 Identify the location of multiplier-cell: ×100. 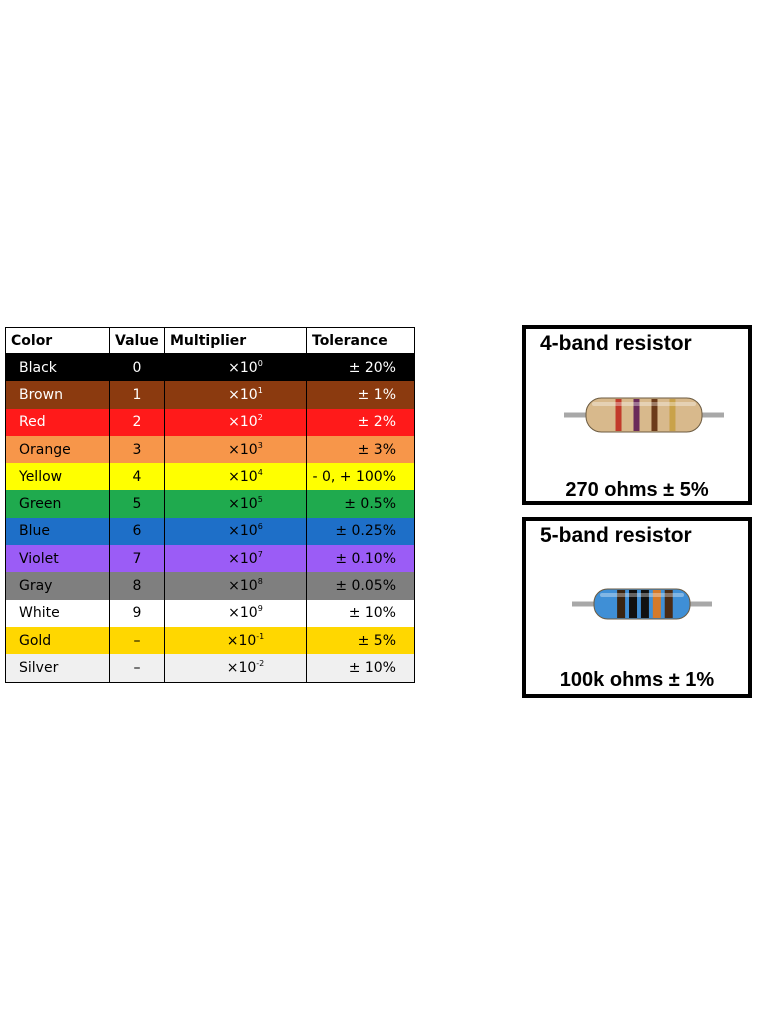
(235, 367).